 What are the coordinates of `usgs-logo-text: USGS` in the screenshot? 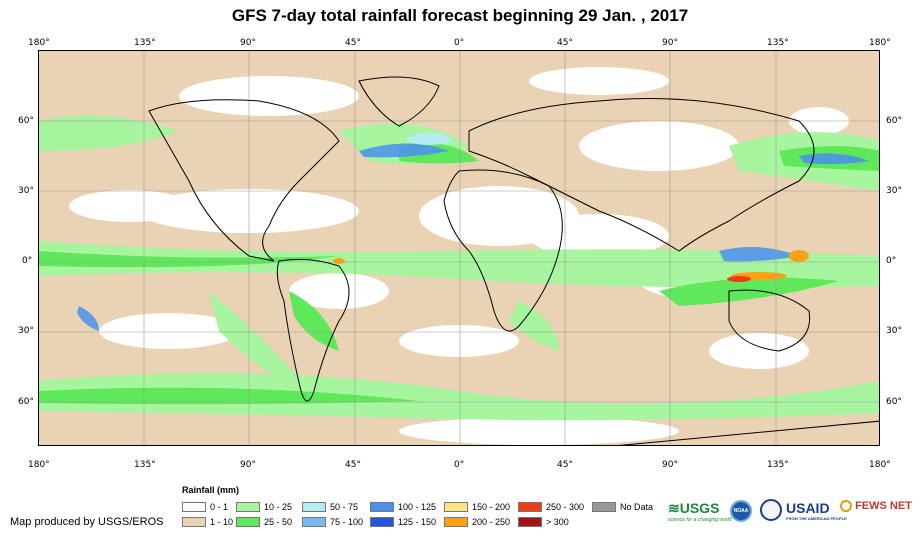 It's located at (699, 508).